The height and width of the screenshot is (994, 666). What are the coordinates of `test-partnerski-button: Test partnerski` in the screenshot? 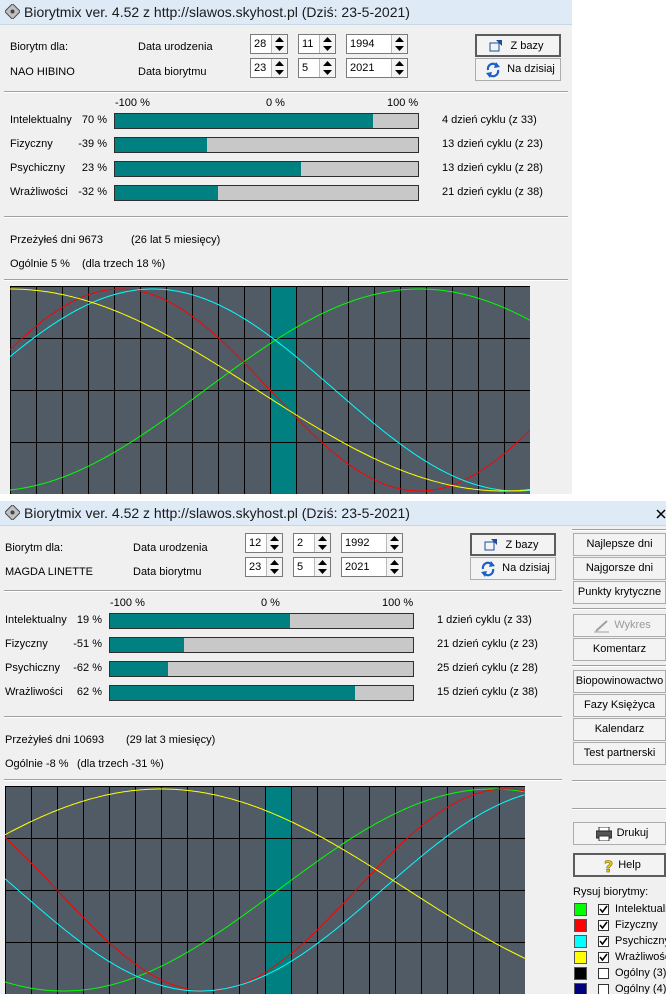 It's located at (619, 753).